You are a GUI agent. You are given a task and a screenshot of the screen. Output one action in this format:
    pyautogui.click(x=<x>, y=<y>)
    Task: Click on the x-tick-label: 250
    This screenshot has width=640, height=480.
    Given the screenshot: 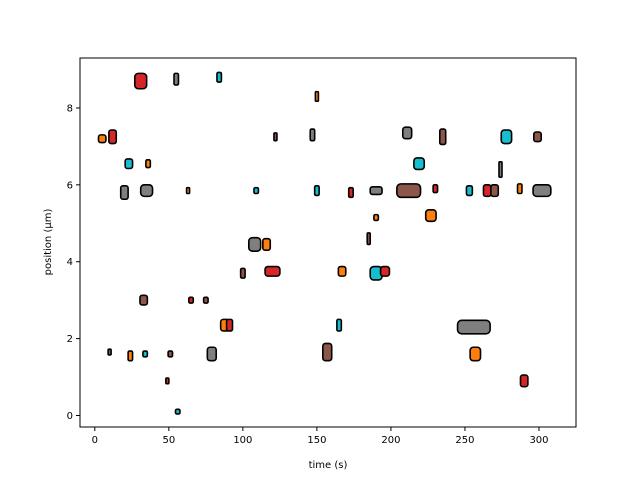 What is the action you would take?
    pyautogui.click(x=464, y=440)
    